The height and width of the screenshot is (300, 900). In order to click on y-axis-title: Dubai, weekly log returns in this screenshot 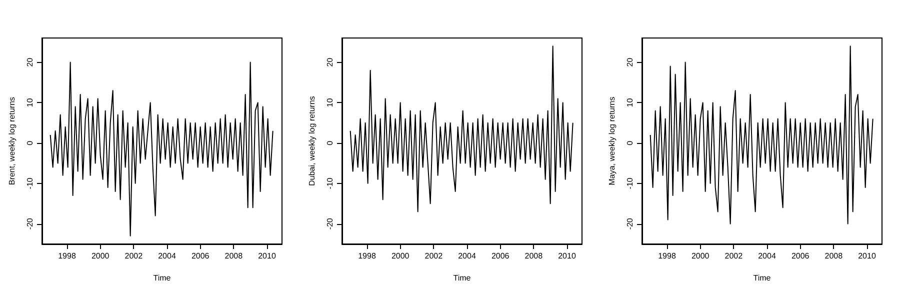, I will do `click(312, 141)`.